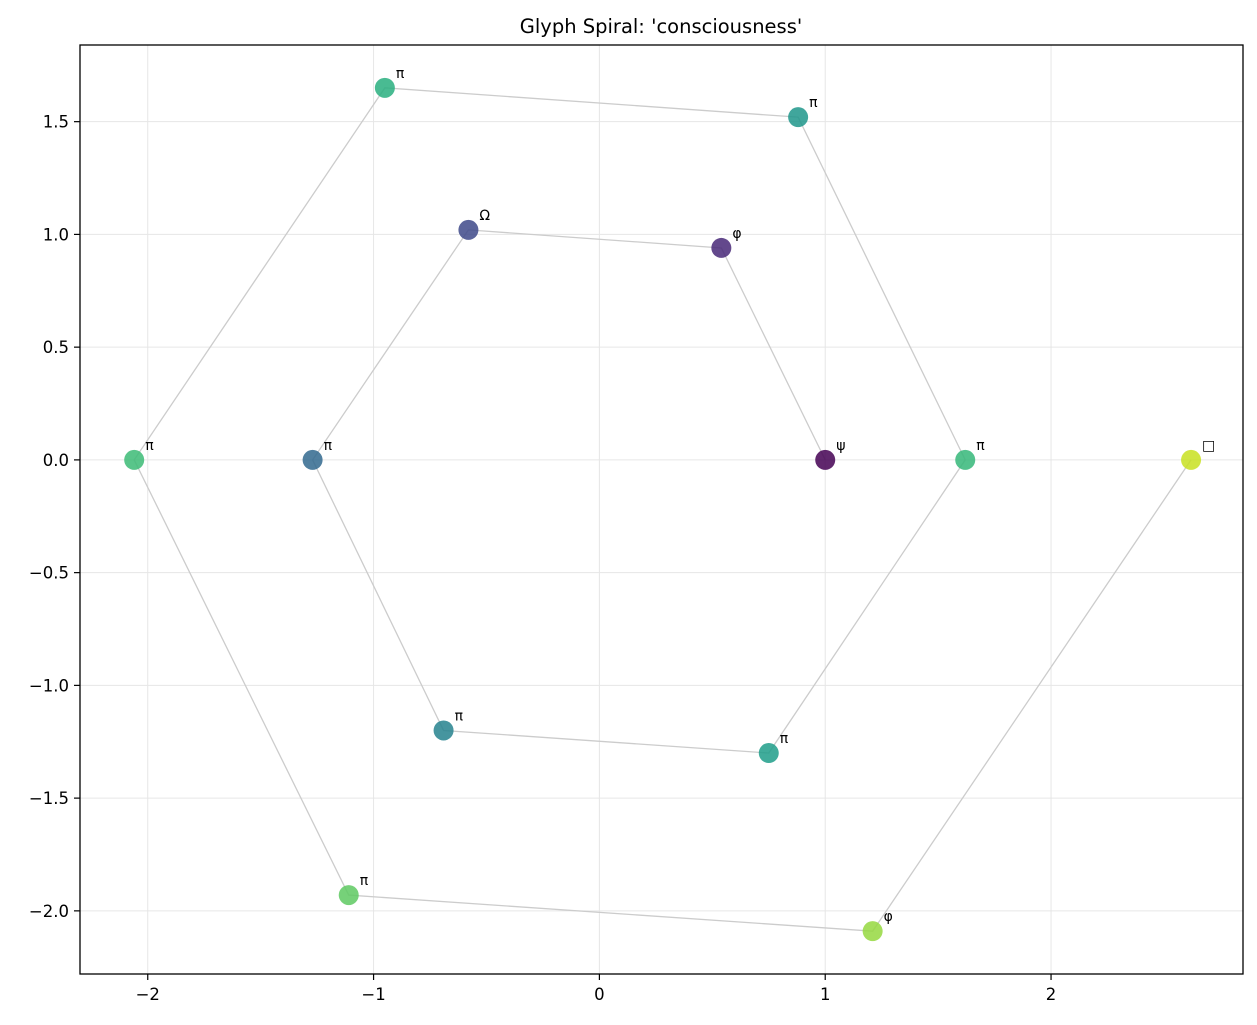  I want to click on y-tick-label: −0.5, so click(49, 573).